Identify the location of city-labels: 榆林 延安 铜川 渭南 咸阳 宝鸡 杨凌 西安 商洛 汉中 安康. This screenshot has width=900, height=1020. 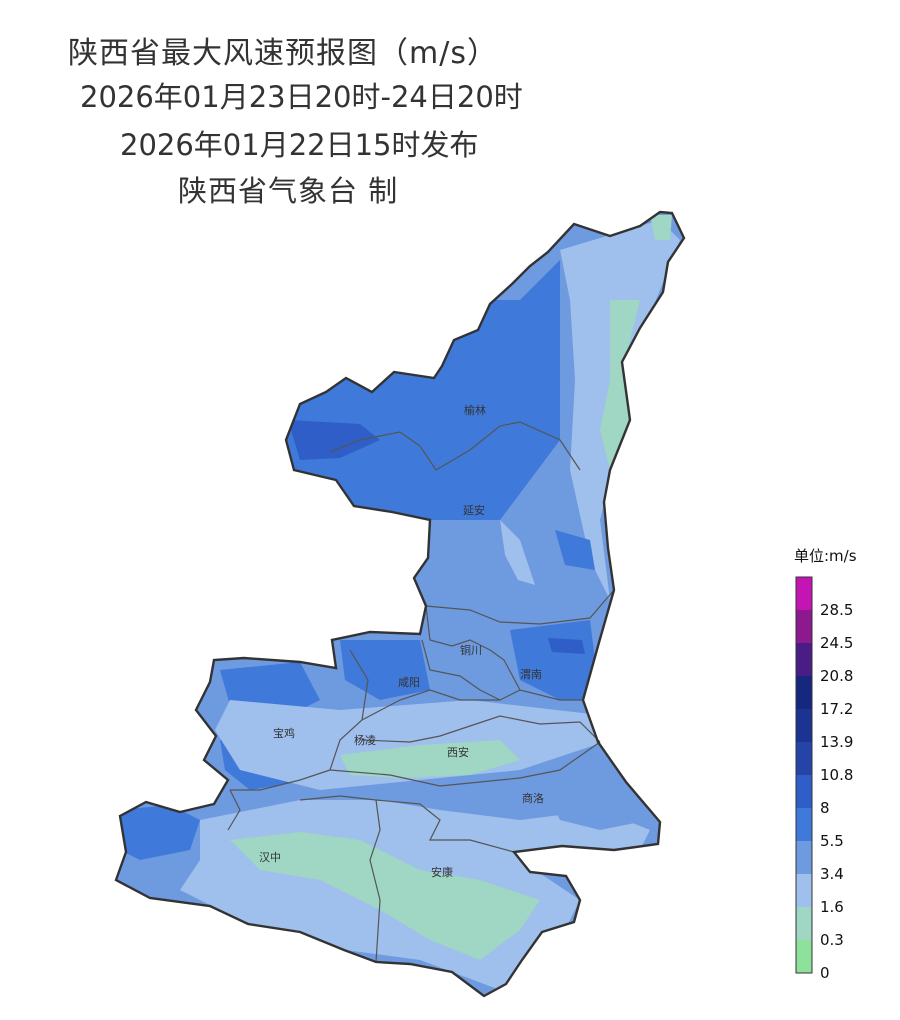
(401, 641).